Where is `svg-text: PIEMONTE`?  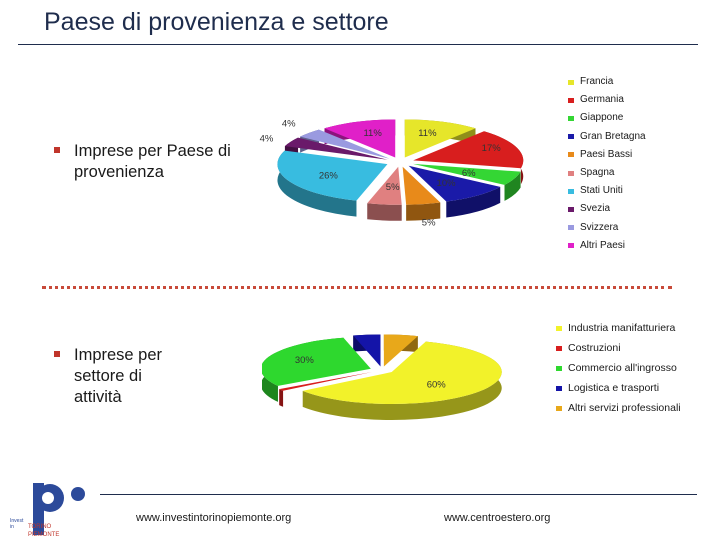 svg-text: PIEMONTE is located at coordinates (43, 535).